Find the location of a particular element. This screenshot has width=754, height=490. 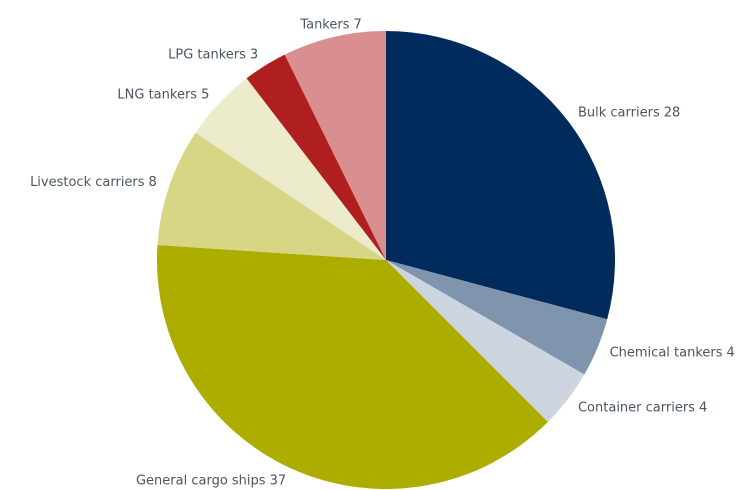

slice-label-name: LNG tankers is located at coordinates (157, 94).